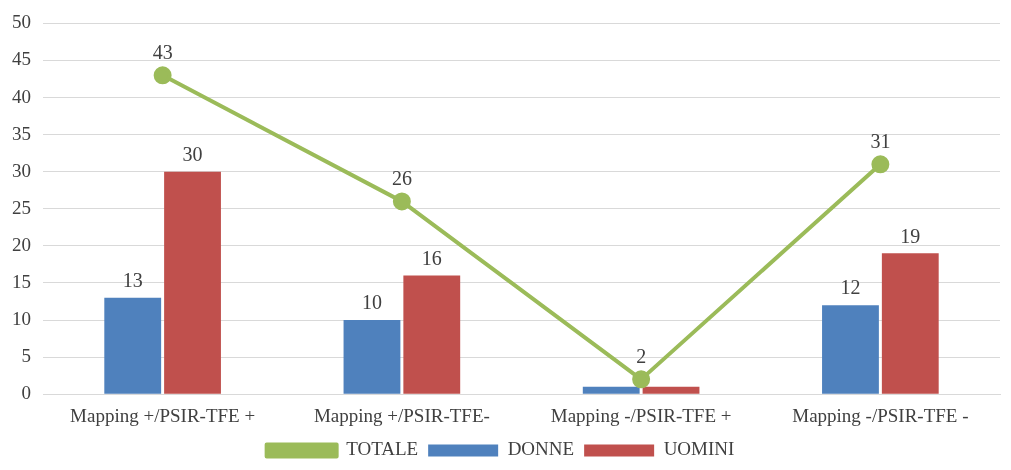  I want to click on data-label: 12, so click(850, 287).